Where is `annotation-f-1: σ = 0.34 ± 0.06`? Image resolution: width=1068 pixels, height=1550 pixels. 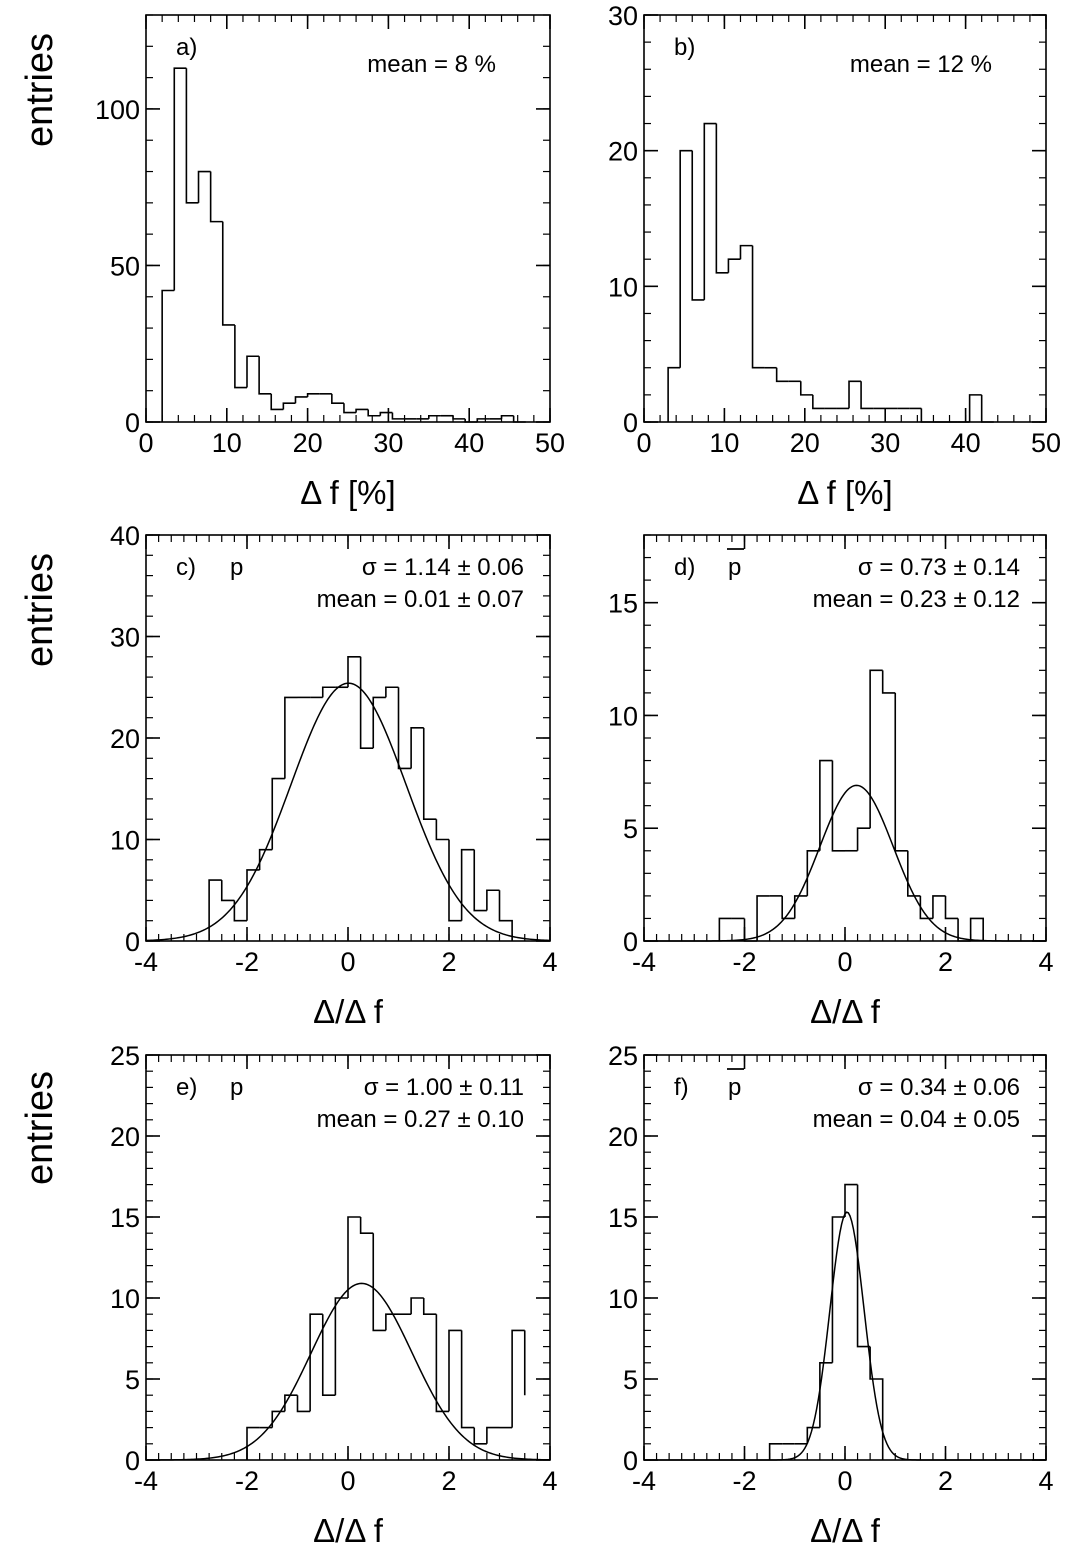
annotation-f-1: σ = 0.34 ± 0.06 is located at coordinates (939, 1087).